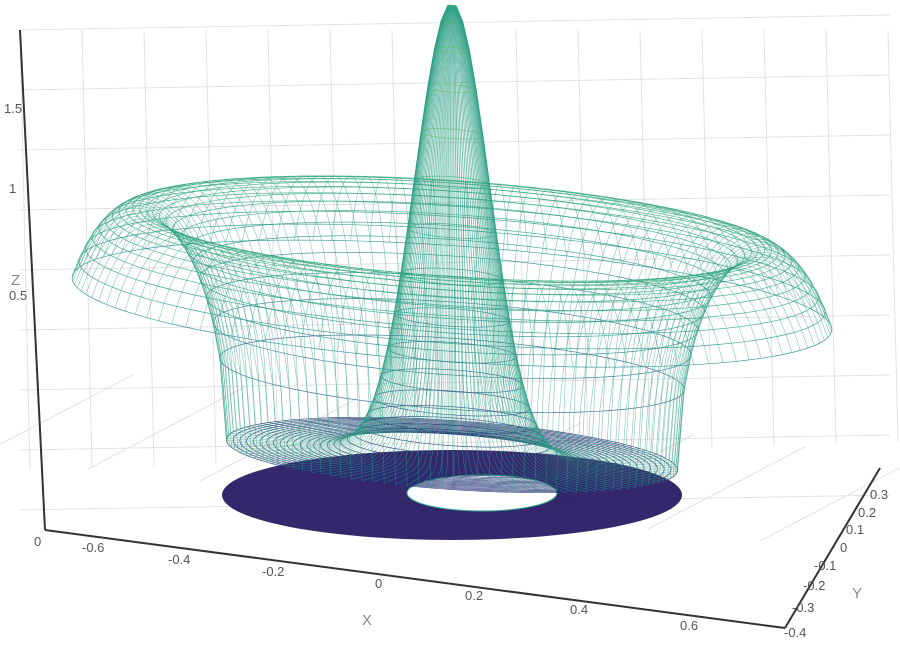 Image resolution: width=900 pixels, height=650 pixels. What do you see at coordinates (93, 547) in the screenshot?
I see `x-tick-label: -0.6` at bounding box center [93, 547].